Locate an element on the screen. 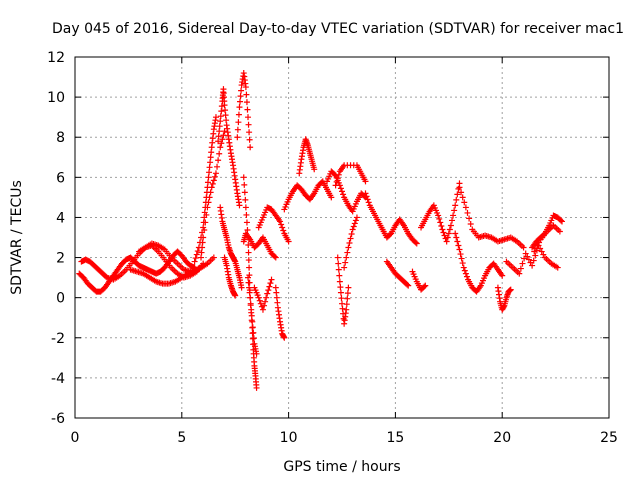 The image size is (640, 480). series-spike-7h is located at coordinates (229, 147).